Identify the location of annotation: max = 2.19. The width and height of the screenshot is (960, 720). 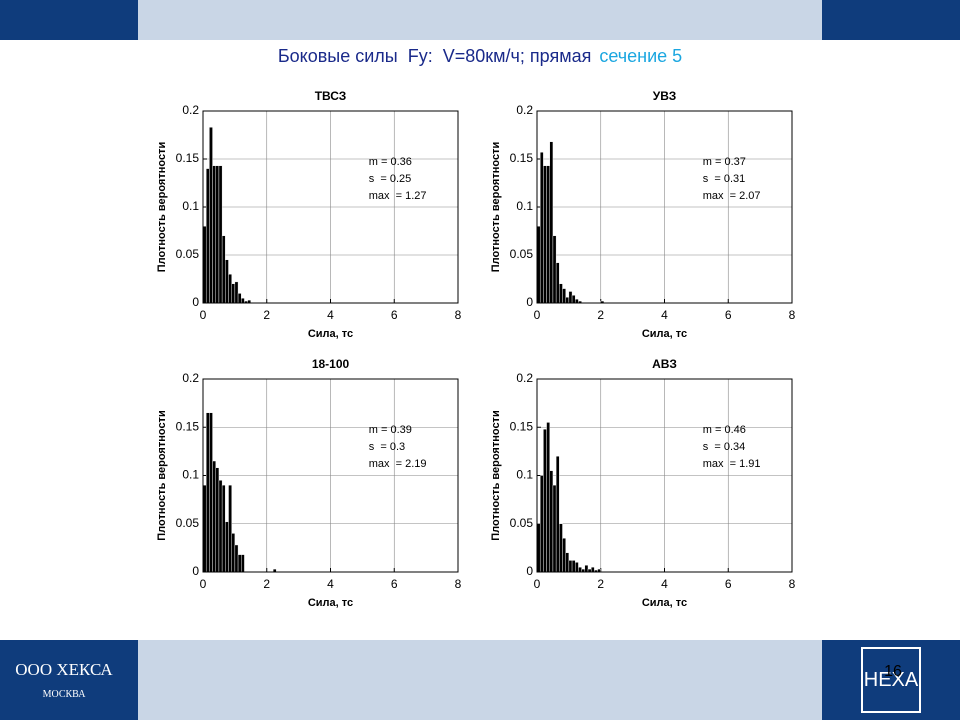
(398, 464).